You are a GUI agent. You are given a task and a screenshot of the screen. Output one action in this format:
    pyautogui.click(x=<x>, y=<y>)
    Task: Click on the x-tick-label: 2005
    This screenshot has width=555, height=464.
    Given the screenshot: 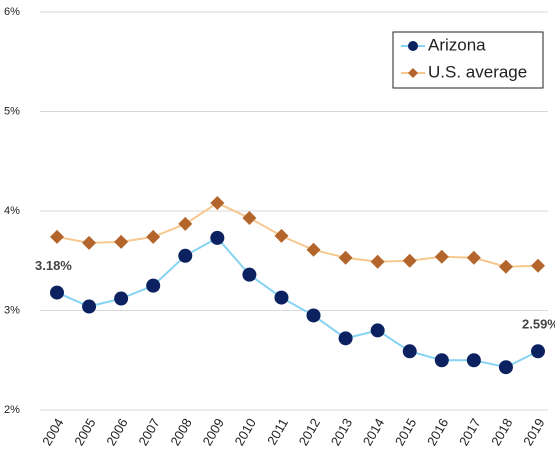 What is the action you would take?
    pyautogui.click(x=84, y=432)
    